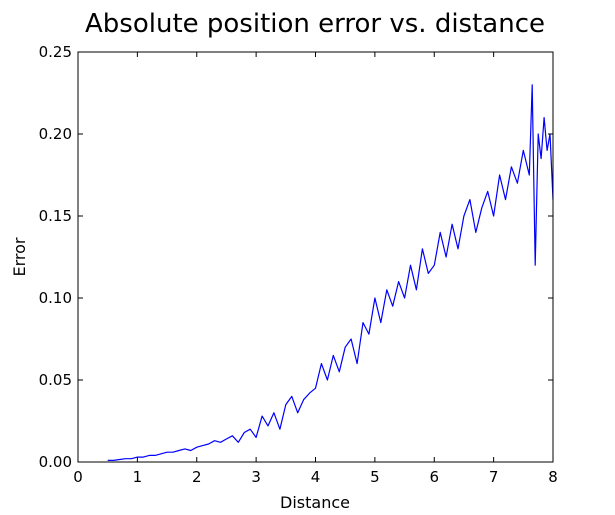 This screenshot has width=615, height=515. What do you see at coordinates (256, 477) in the screenshot?
I see `x-tick-label: 3` at bounding box center [256, 477].